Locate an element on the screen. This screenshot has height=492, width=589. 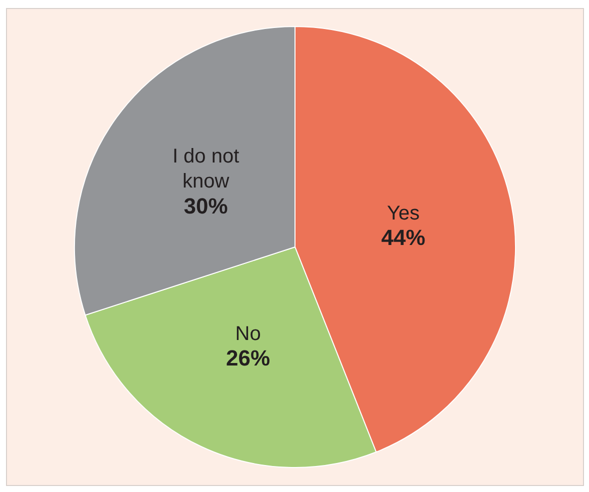
slice-label: I do not know is located at coordinates (206, 169).